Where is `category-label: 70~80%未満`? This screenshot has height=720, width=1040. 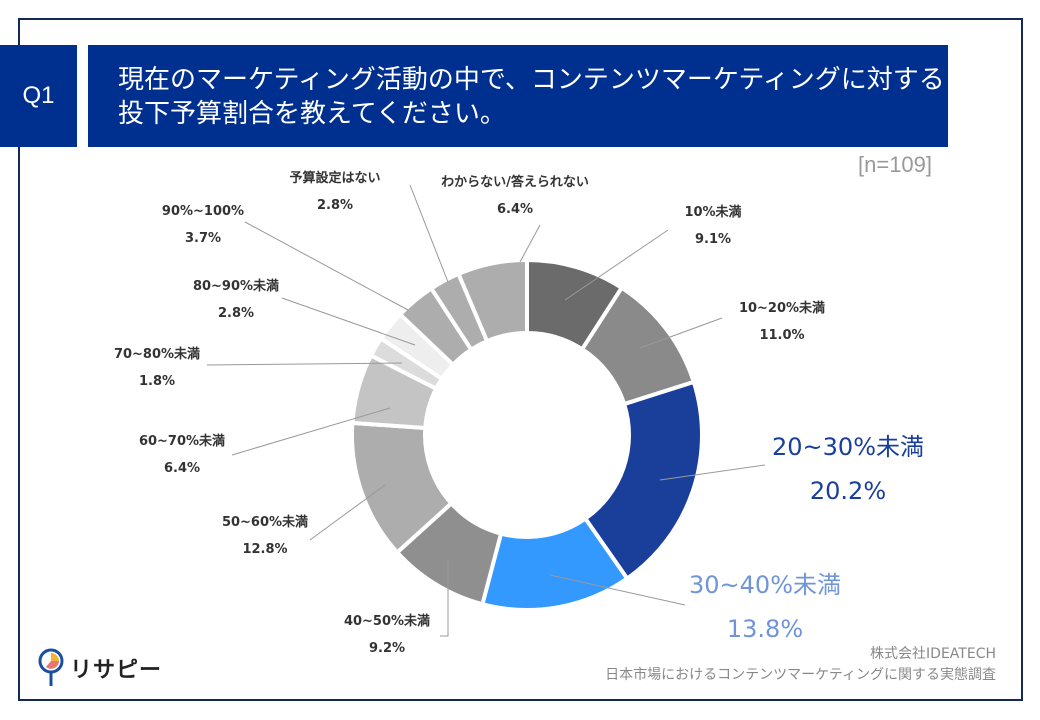
category-label: 70~80%未満 is located at coordinates (157, 354).